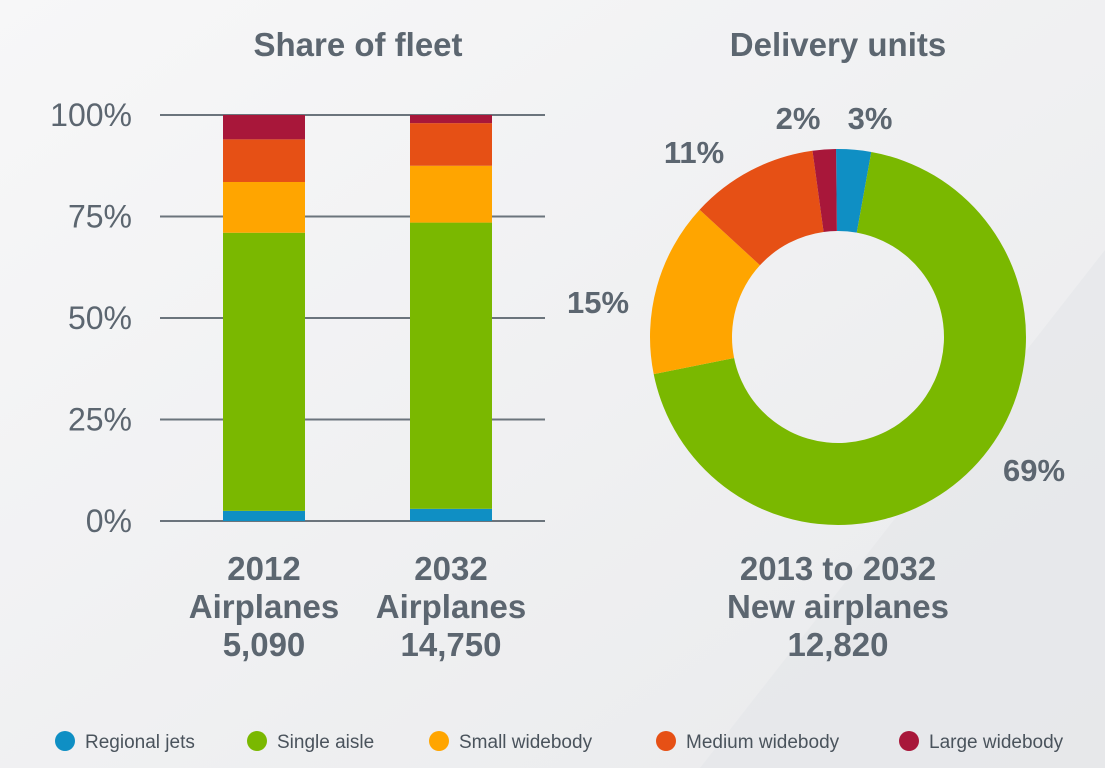 The image size is (1105, 768). Describe the element at coordinates (824, 190) in the screenshot. I see `donut-slice-large-widebody` at that location.